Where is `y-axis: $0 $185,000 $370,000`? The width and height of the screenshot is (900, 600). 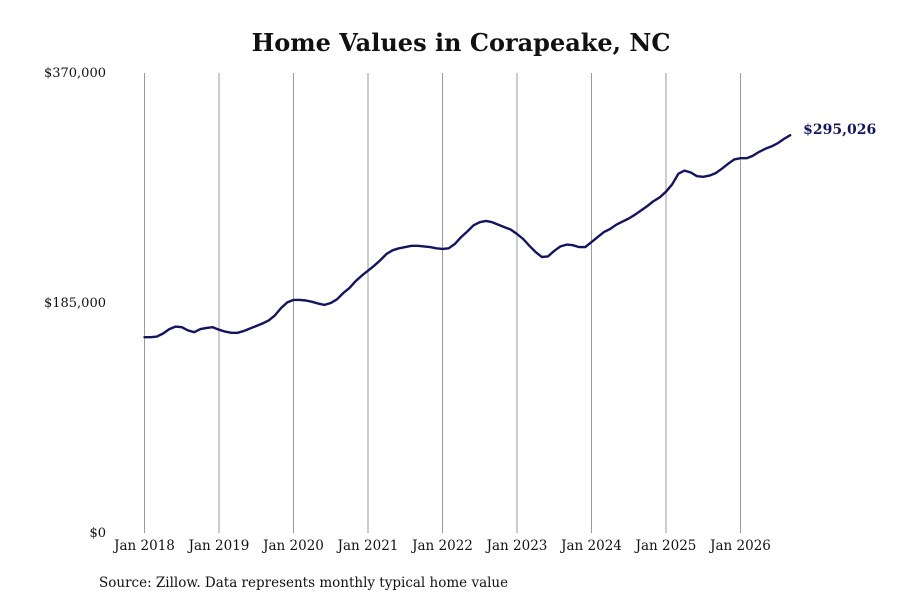
y-axis: $0 $185,000 $370,000 is located at coordinates (75, 303).